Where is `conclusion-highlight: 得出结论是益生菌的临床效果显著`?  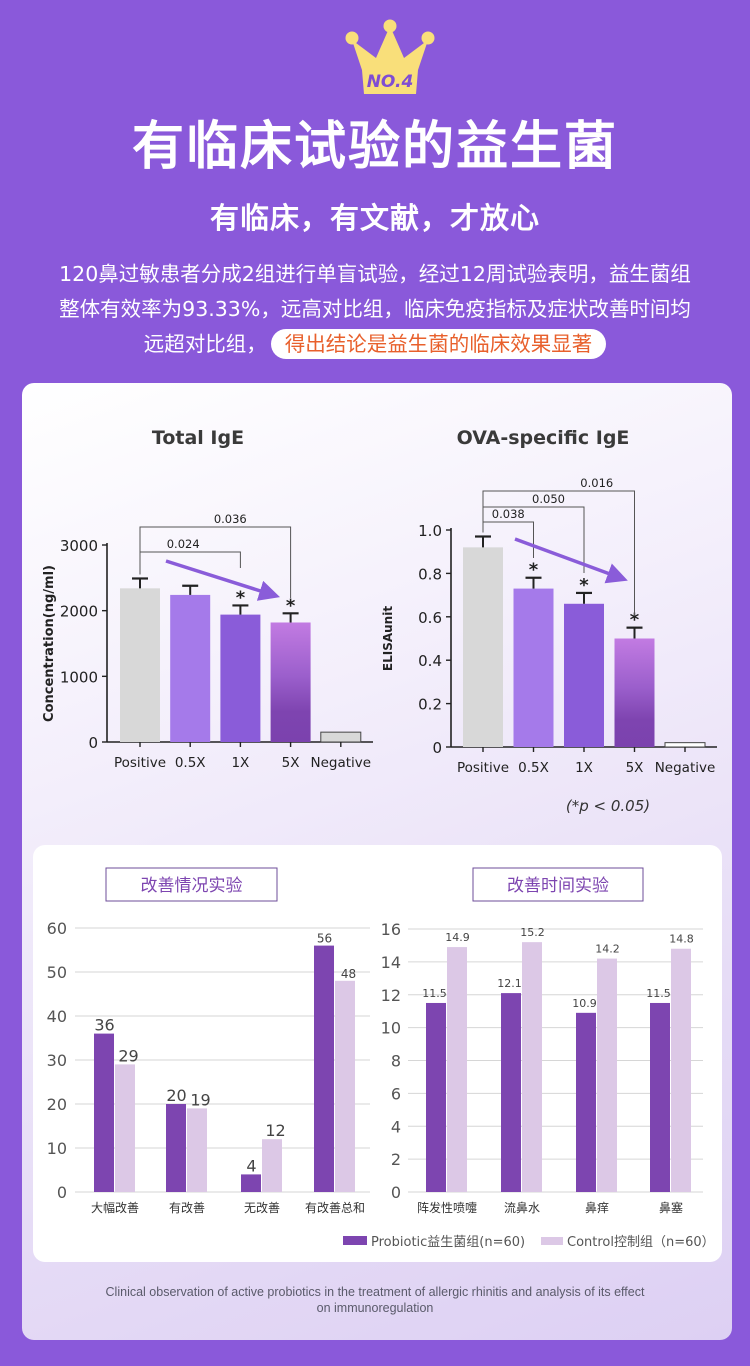
conclusion-highlight: 得出结论是益生菌的临床效果显著 is located at coordinates (438, 344).